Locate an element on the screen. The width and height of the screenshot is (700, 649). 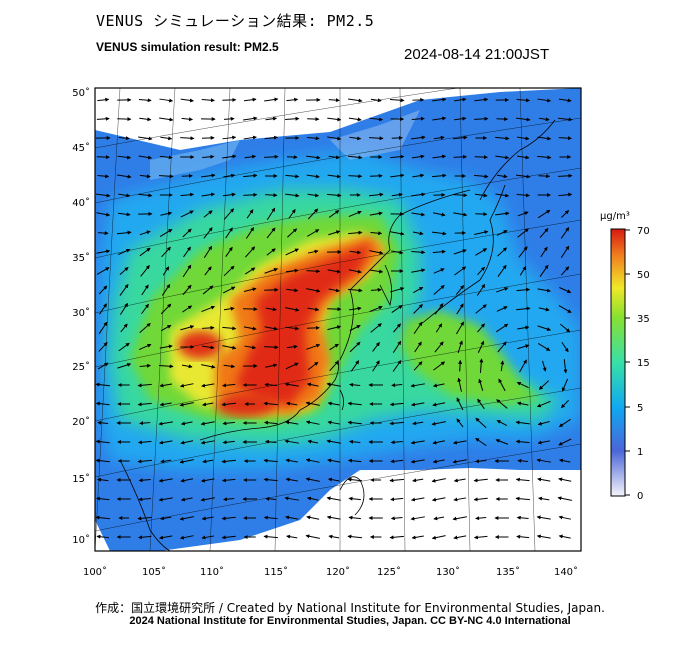
latitude-labels: 50˚ 45˚ 40˚ 35˚ 30˚ 25˚ 20˚ 15˚ 10˚ is located at coordinates (81, 316).